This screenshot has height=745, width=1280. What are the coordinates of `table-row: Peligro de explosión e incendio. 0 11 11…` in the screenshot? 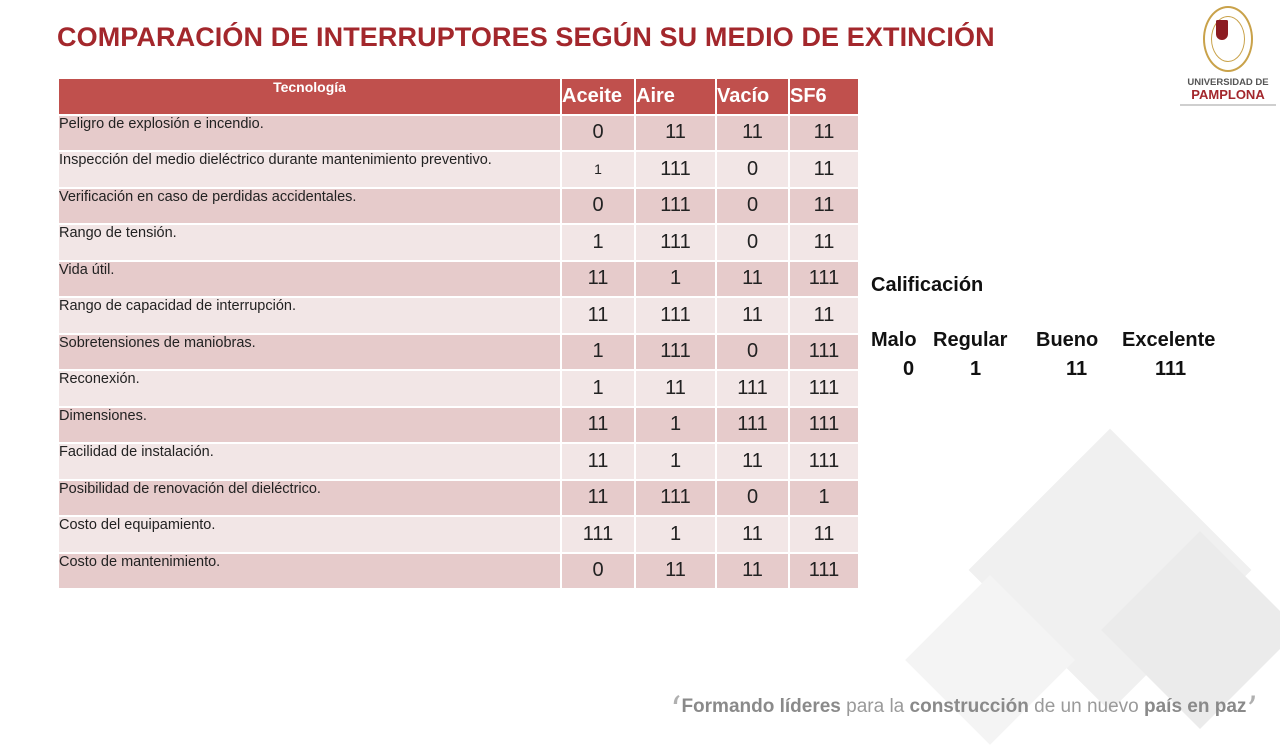 It's located at (458, 132).